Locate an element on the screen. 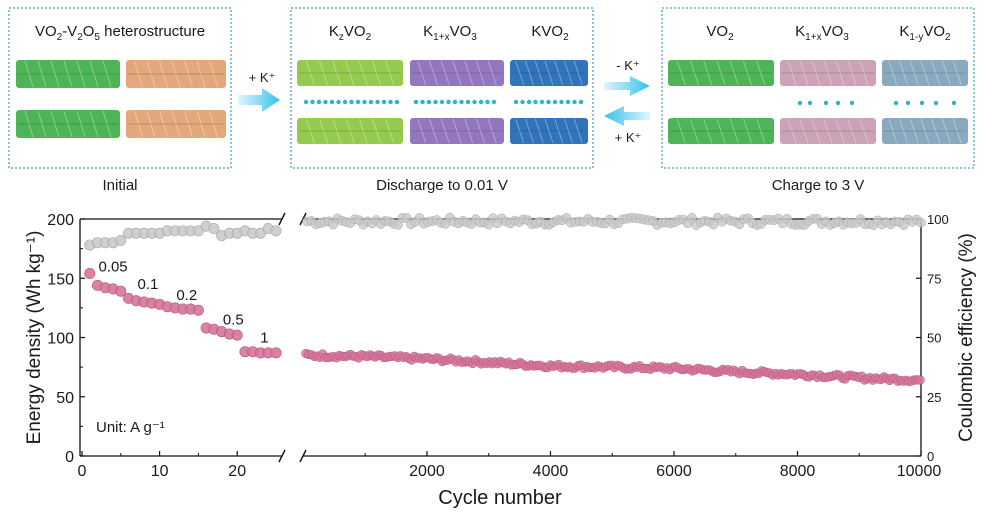  right-ytick-label: 75 is located at coordinates (934, 278).